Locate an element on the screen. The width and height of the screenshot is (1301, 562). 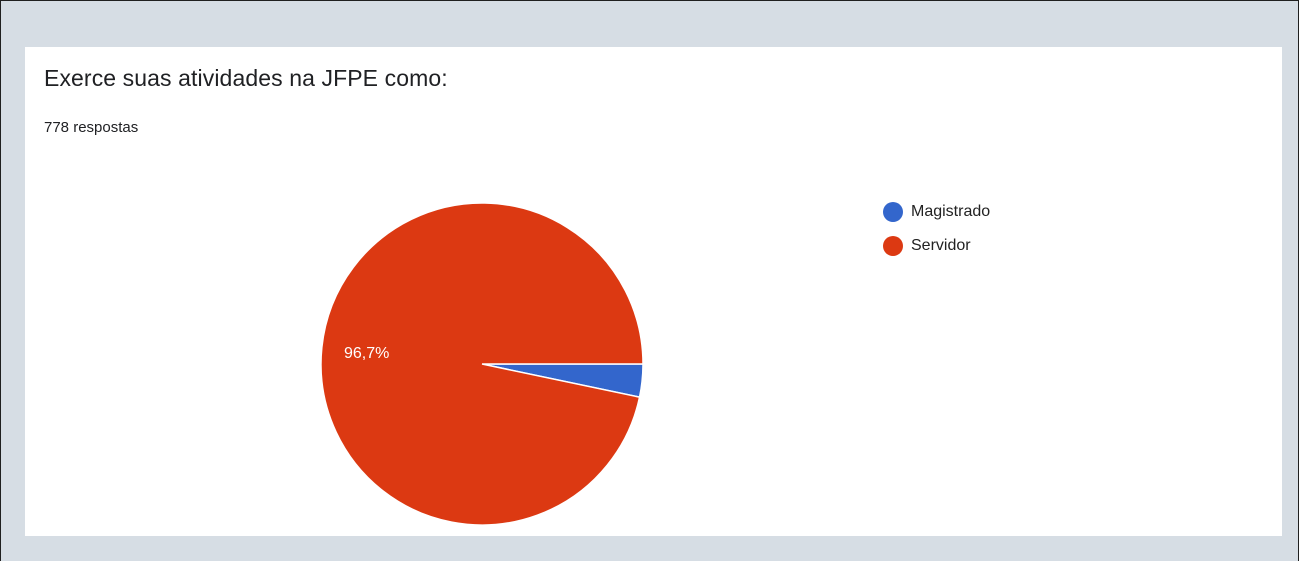
slice-label-servidor: 96,7% is located at coordinates (366, 353).